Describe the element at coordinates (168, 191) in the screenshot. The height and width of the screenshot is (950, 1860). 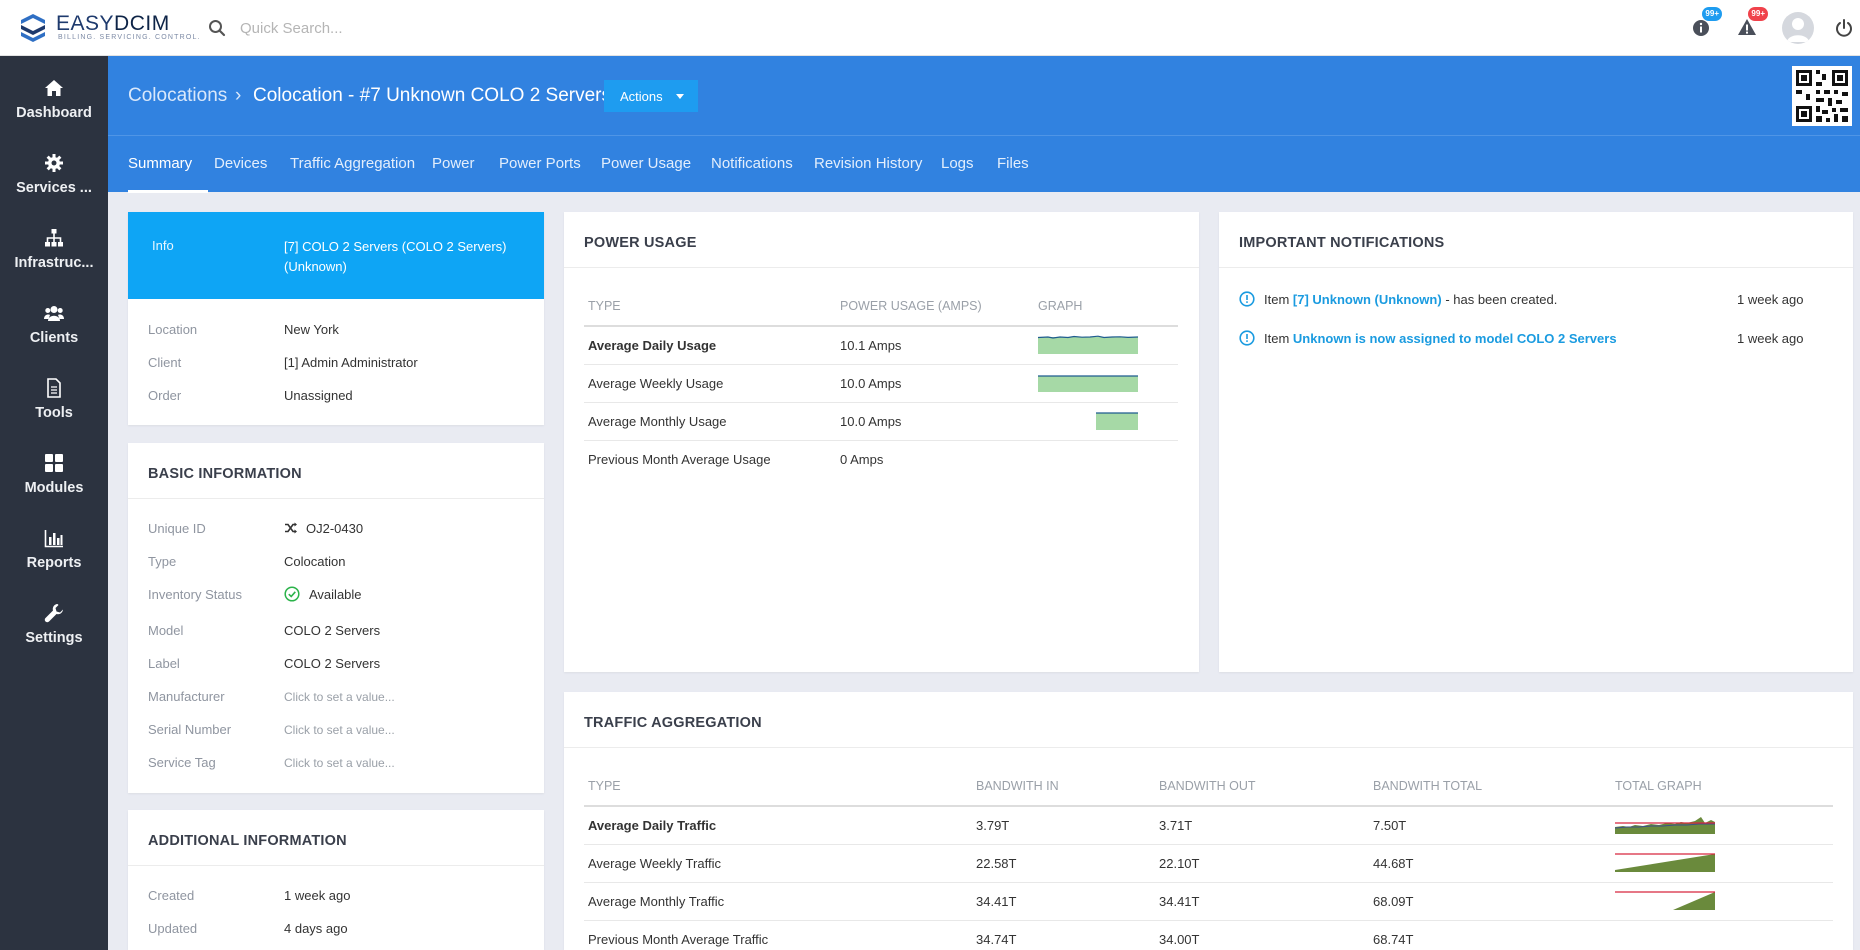
I see `active-tab-indicator` at that location.